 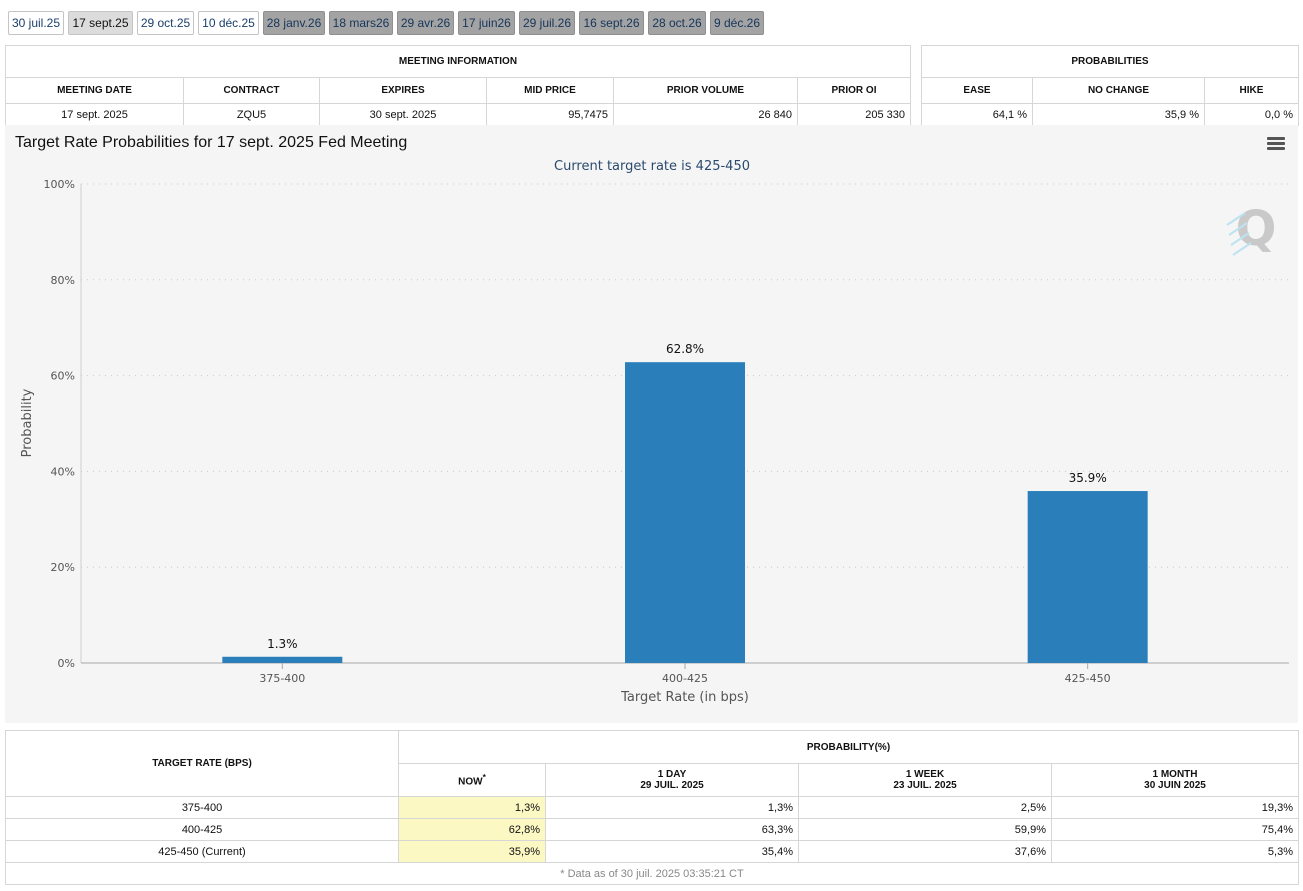 What do you see at coordinates (66, 663) in the screenshot?
I see `y-tick-label: 0%` at bounding box center [66, 663].